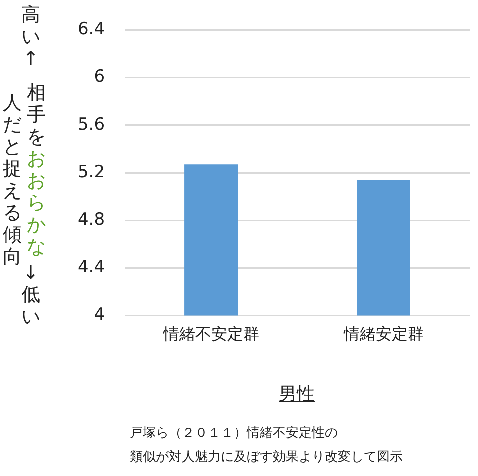 This screenshot has height=476, width=478. I want to click on y-tick-label: 6, so click(100, 77).